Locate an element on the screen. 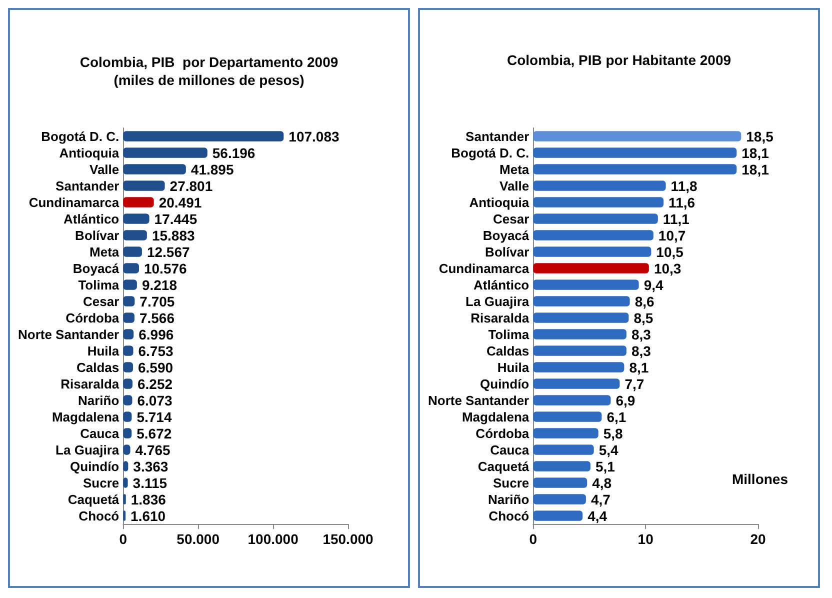 This screenshot has width=832, height=598. data-label: 10.576 is located at coordinates (166, 268).